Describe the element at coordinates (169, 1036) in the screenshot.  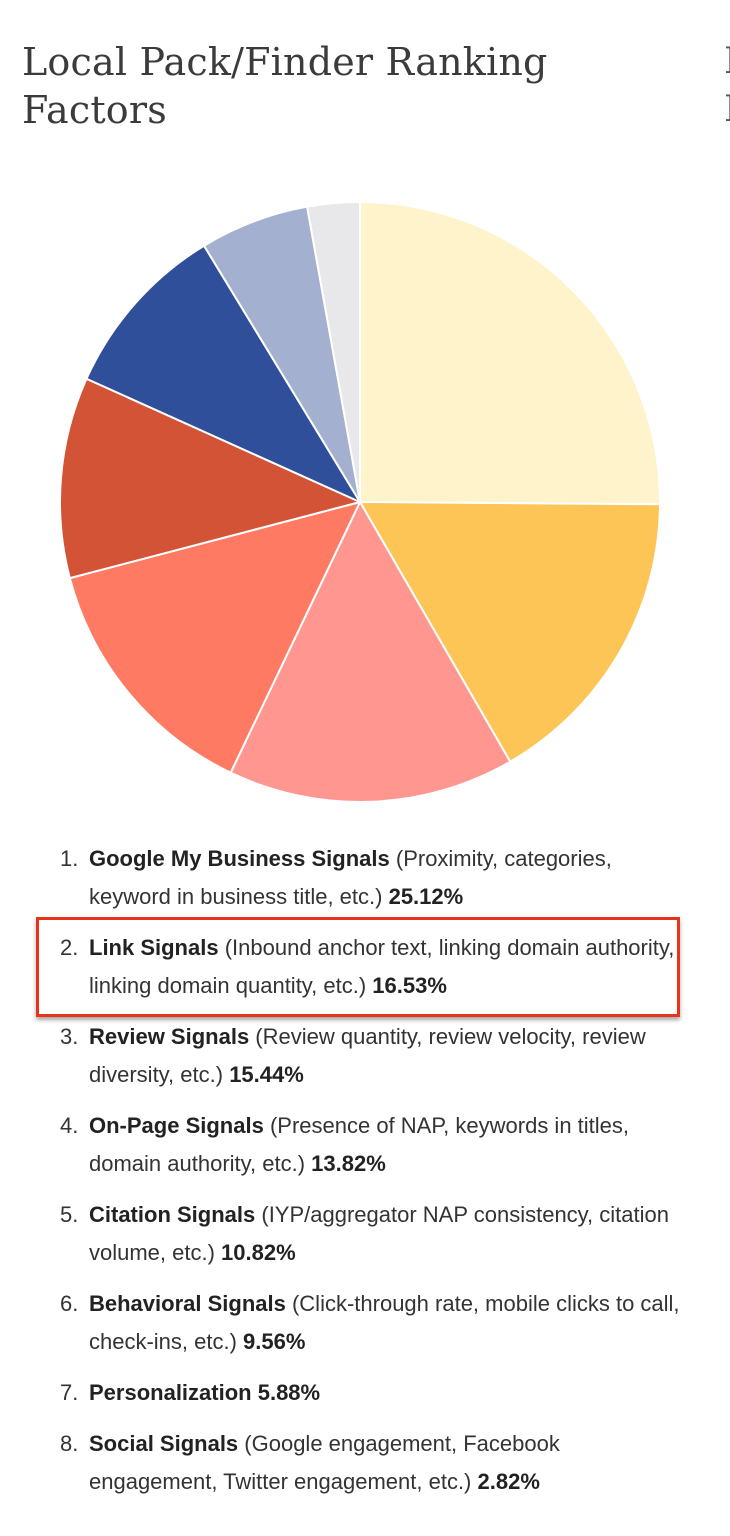
I see `factor-name: Review Signals` at that location.